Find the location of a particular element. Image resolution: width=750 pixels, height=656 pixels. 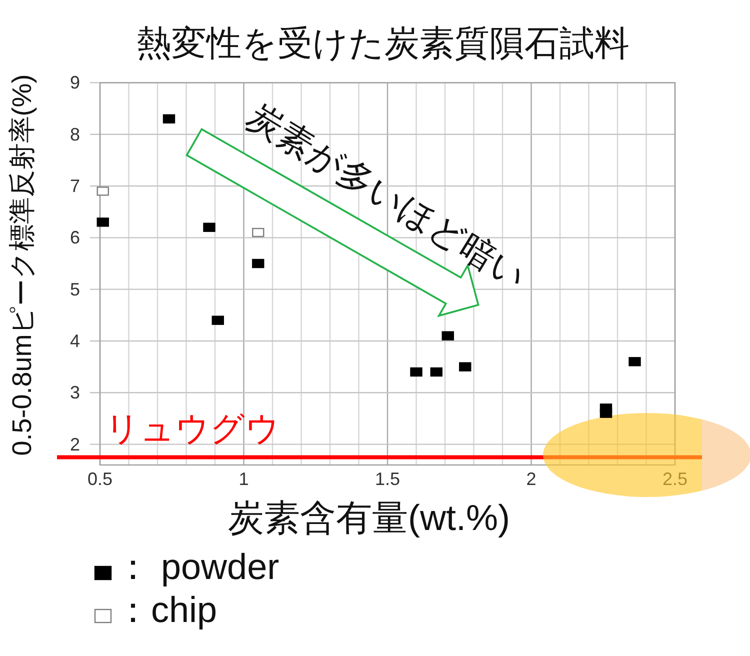

legend-label: ：chip is located at coordinates (166, 609).